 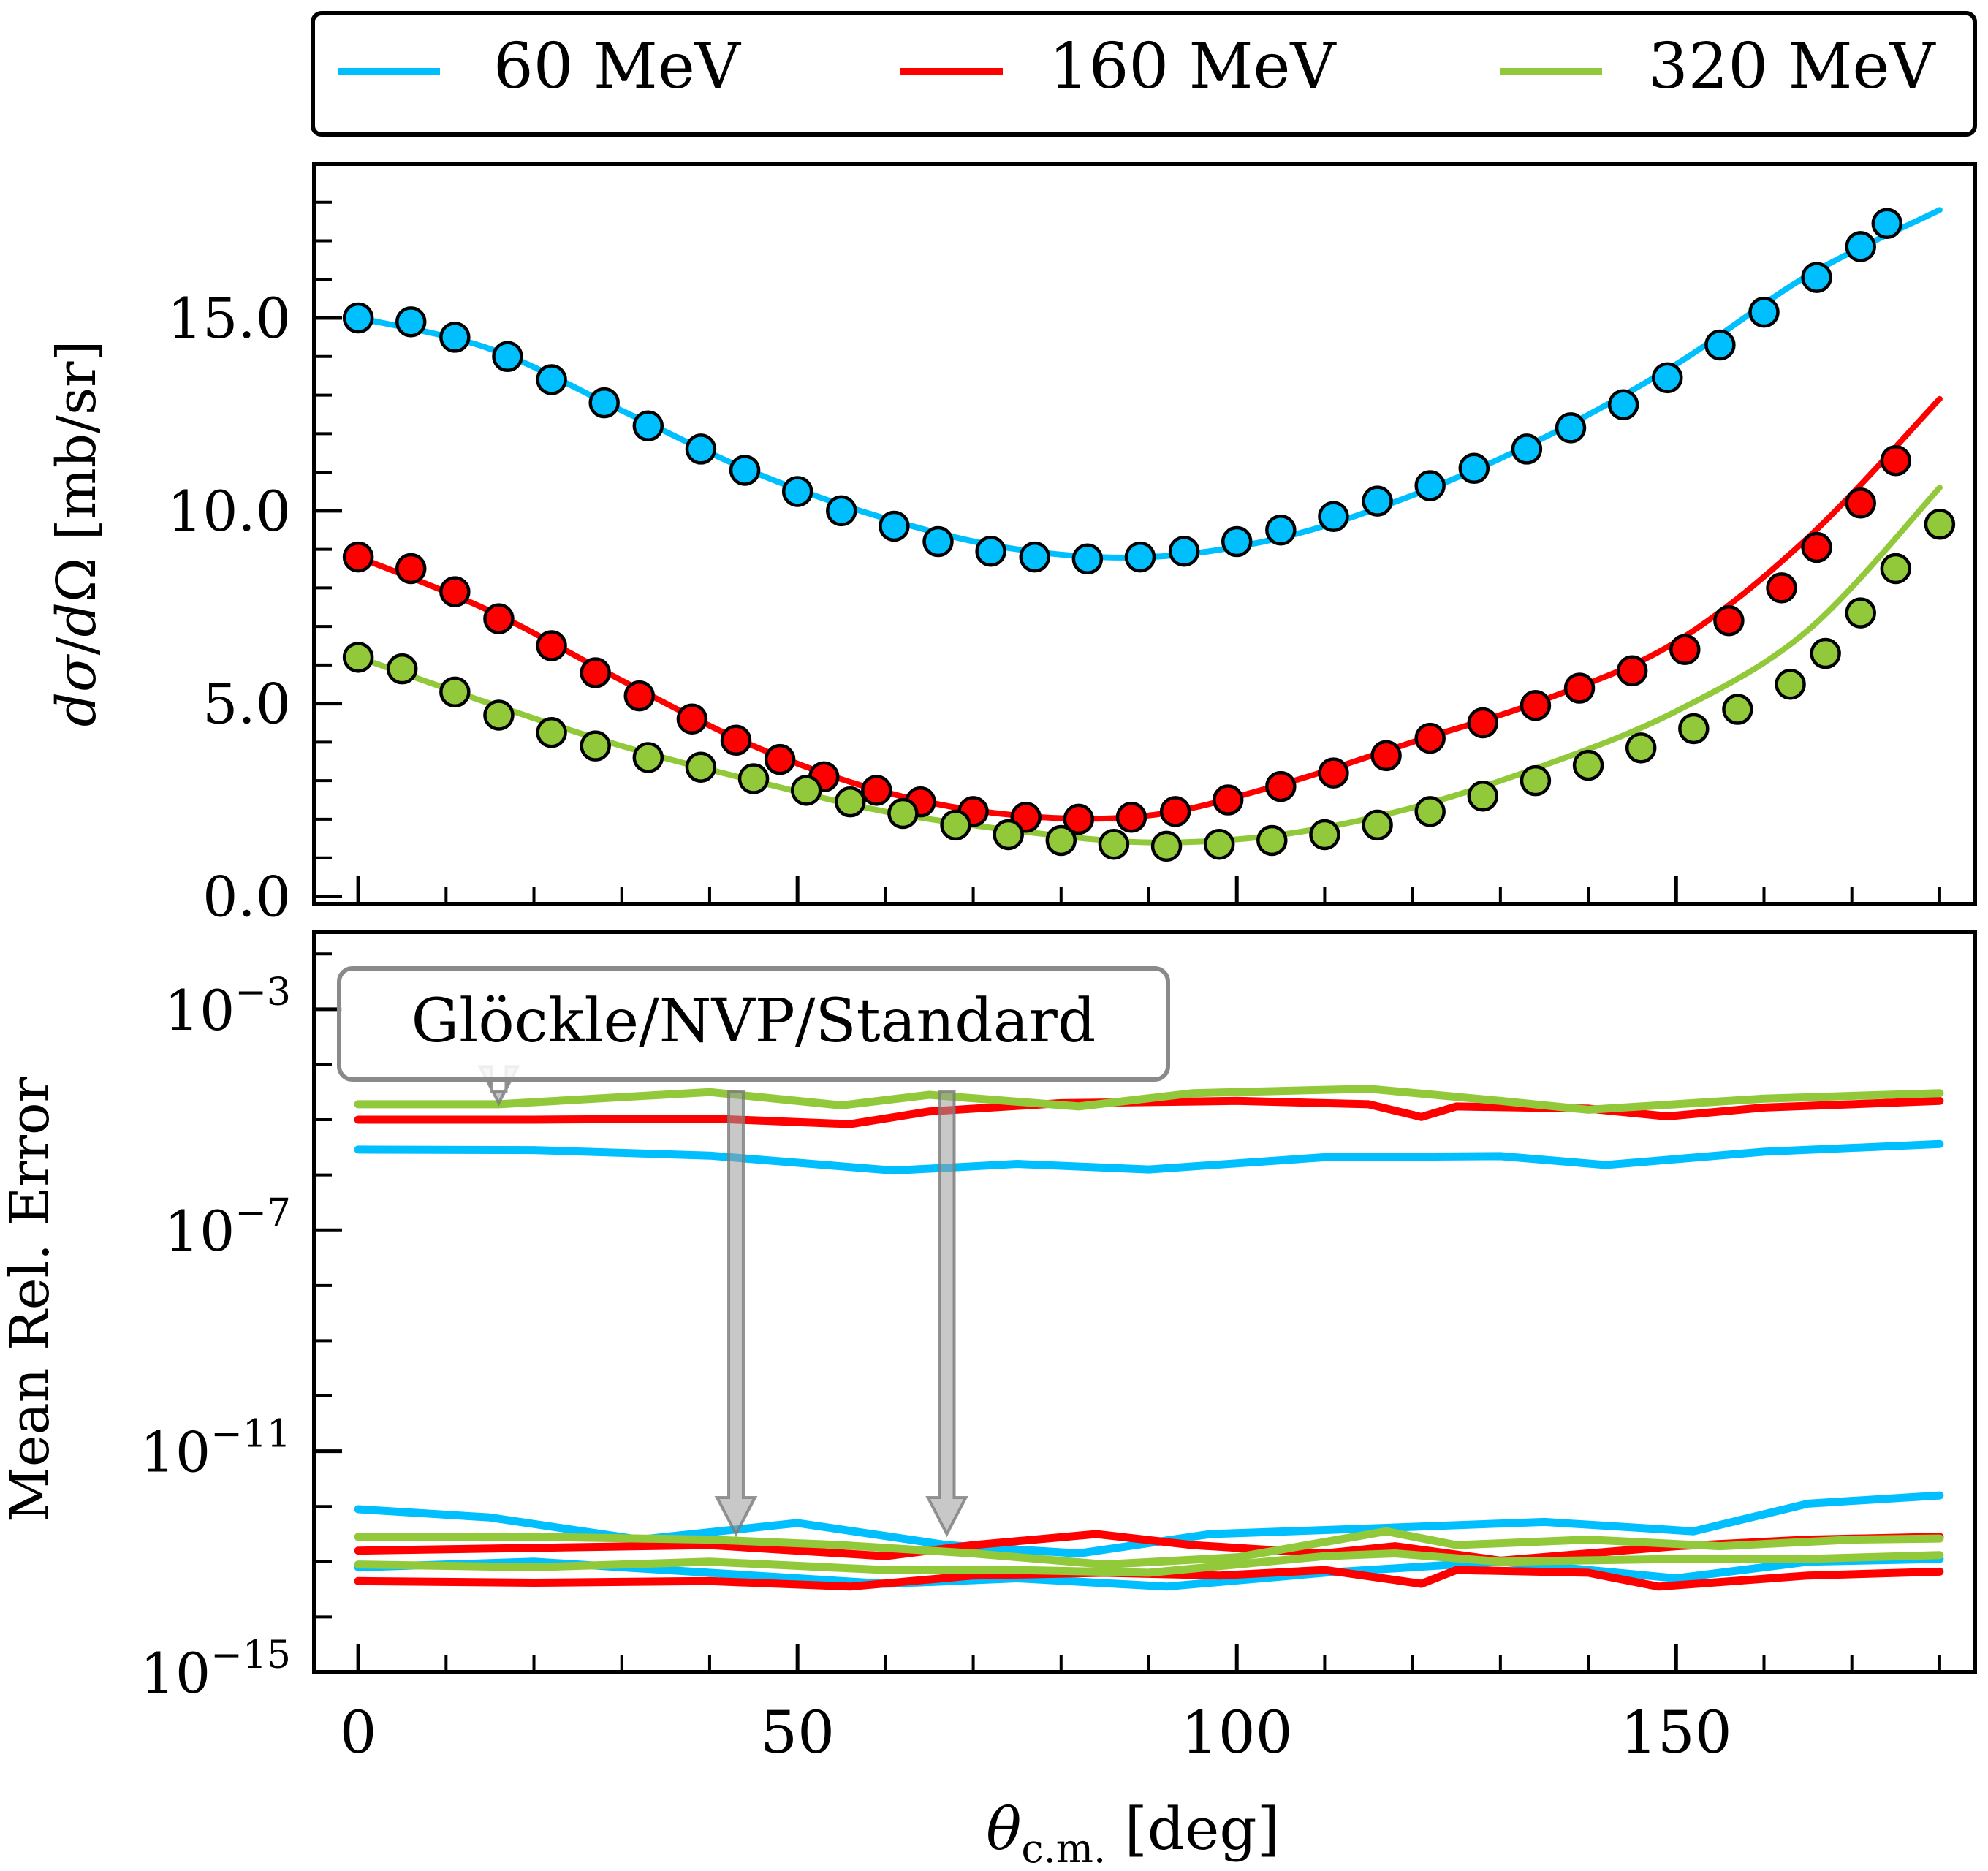 I want to click on top-ytick-label: 10.0, so click(x=229, y=511).